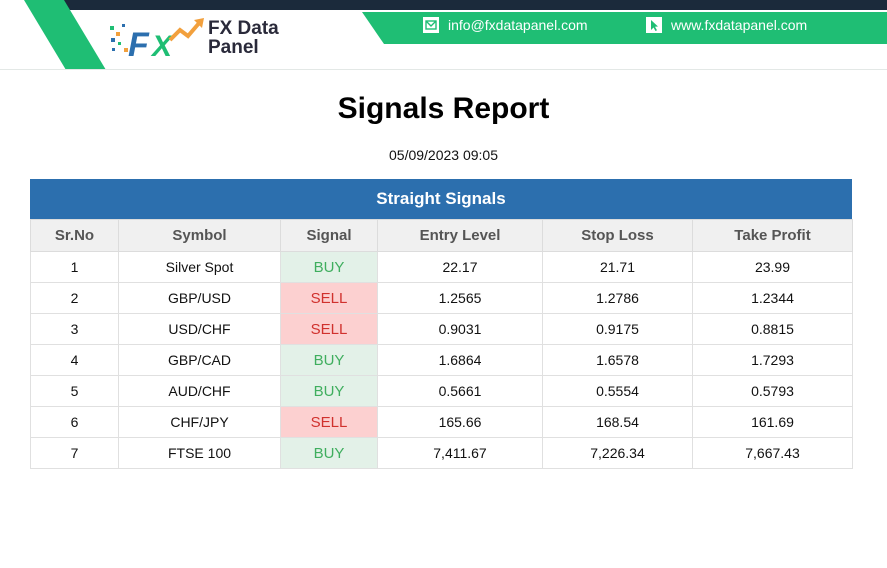 Image resolution: width=887 pixels, height=568 pixels. I want to click on table-row: 3 USD/CHF SELL 0.9031 0.9175 0.8815, so click(441, 329).